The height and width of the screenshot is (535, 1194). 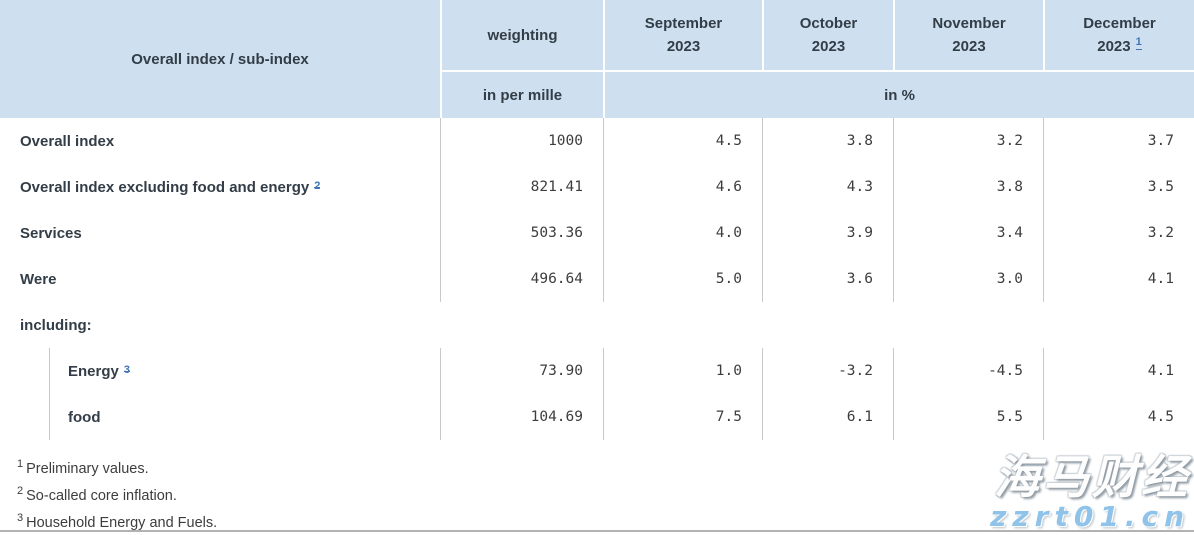 What do you see at coordinates (1119, 45) in the screenshot?
I see `month-year: 2023 1` at bounding box center [1119, 45].